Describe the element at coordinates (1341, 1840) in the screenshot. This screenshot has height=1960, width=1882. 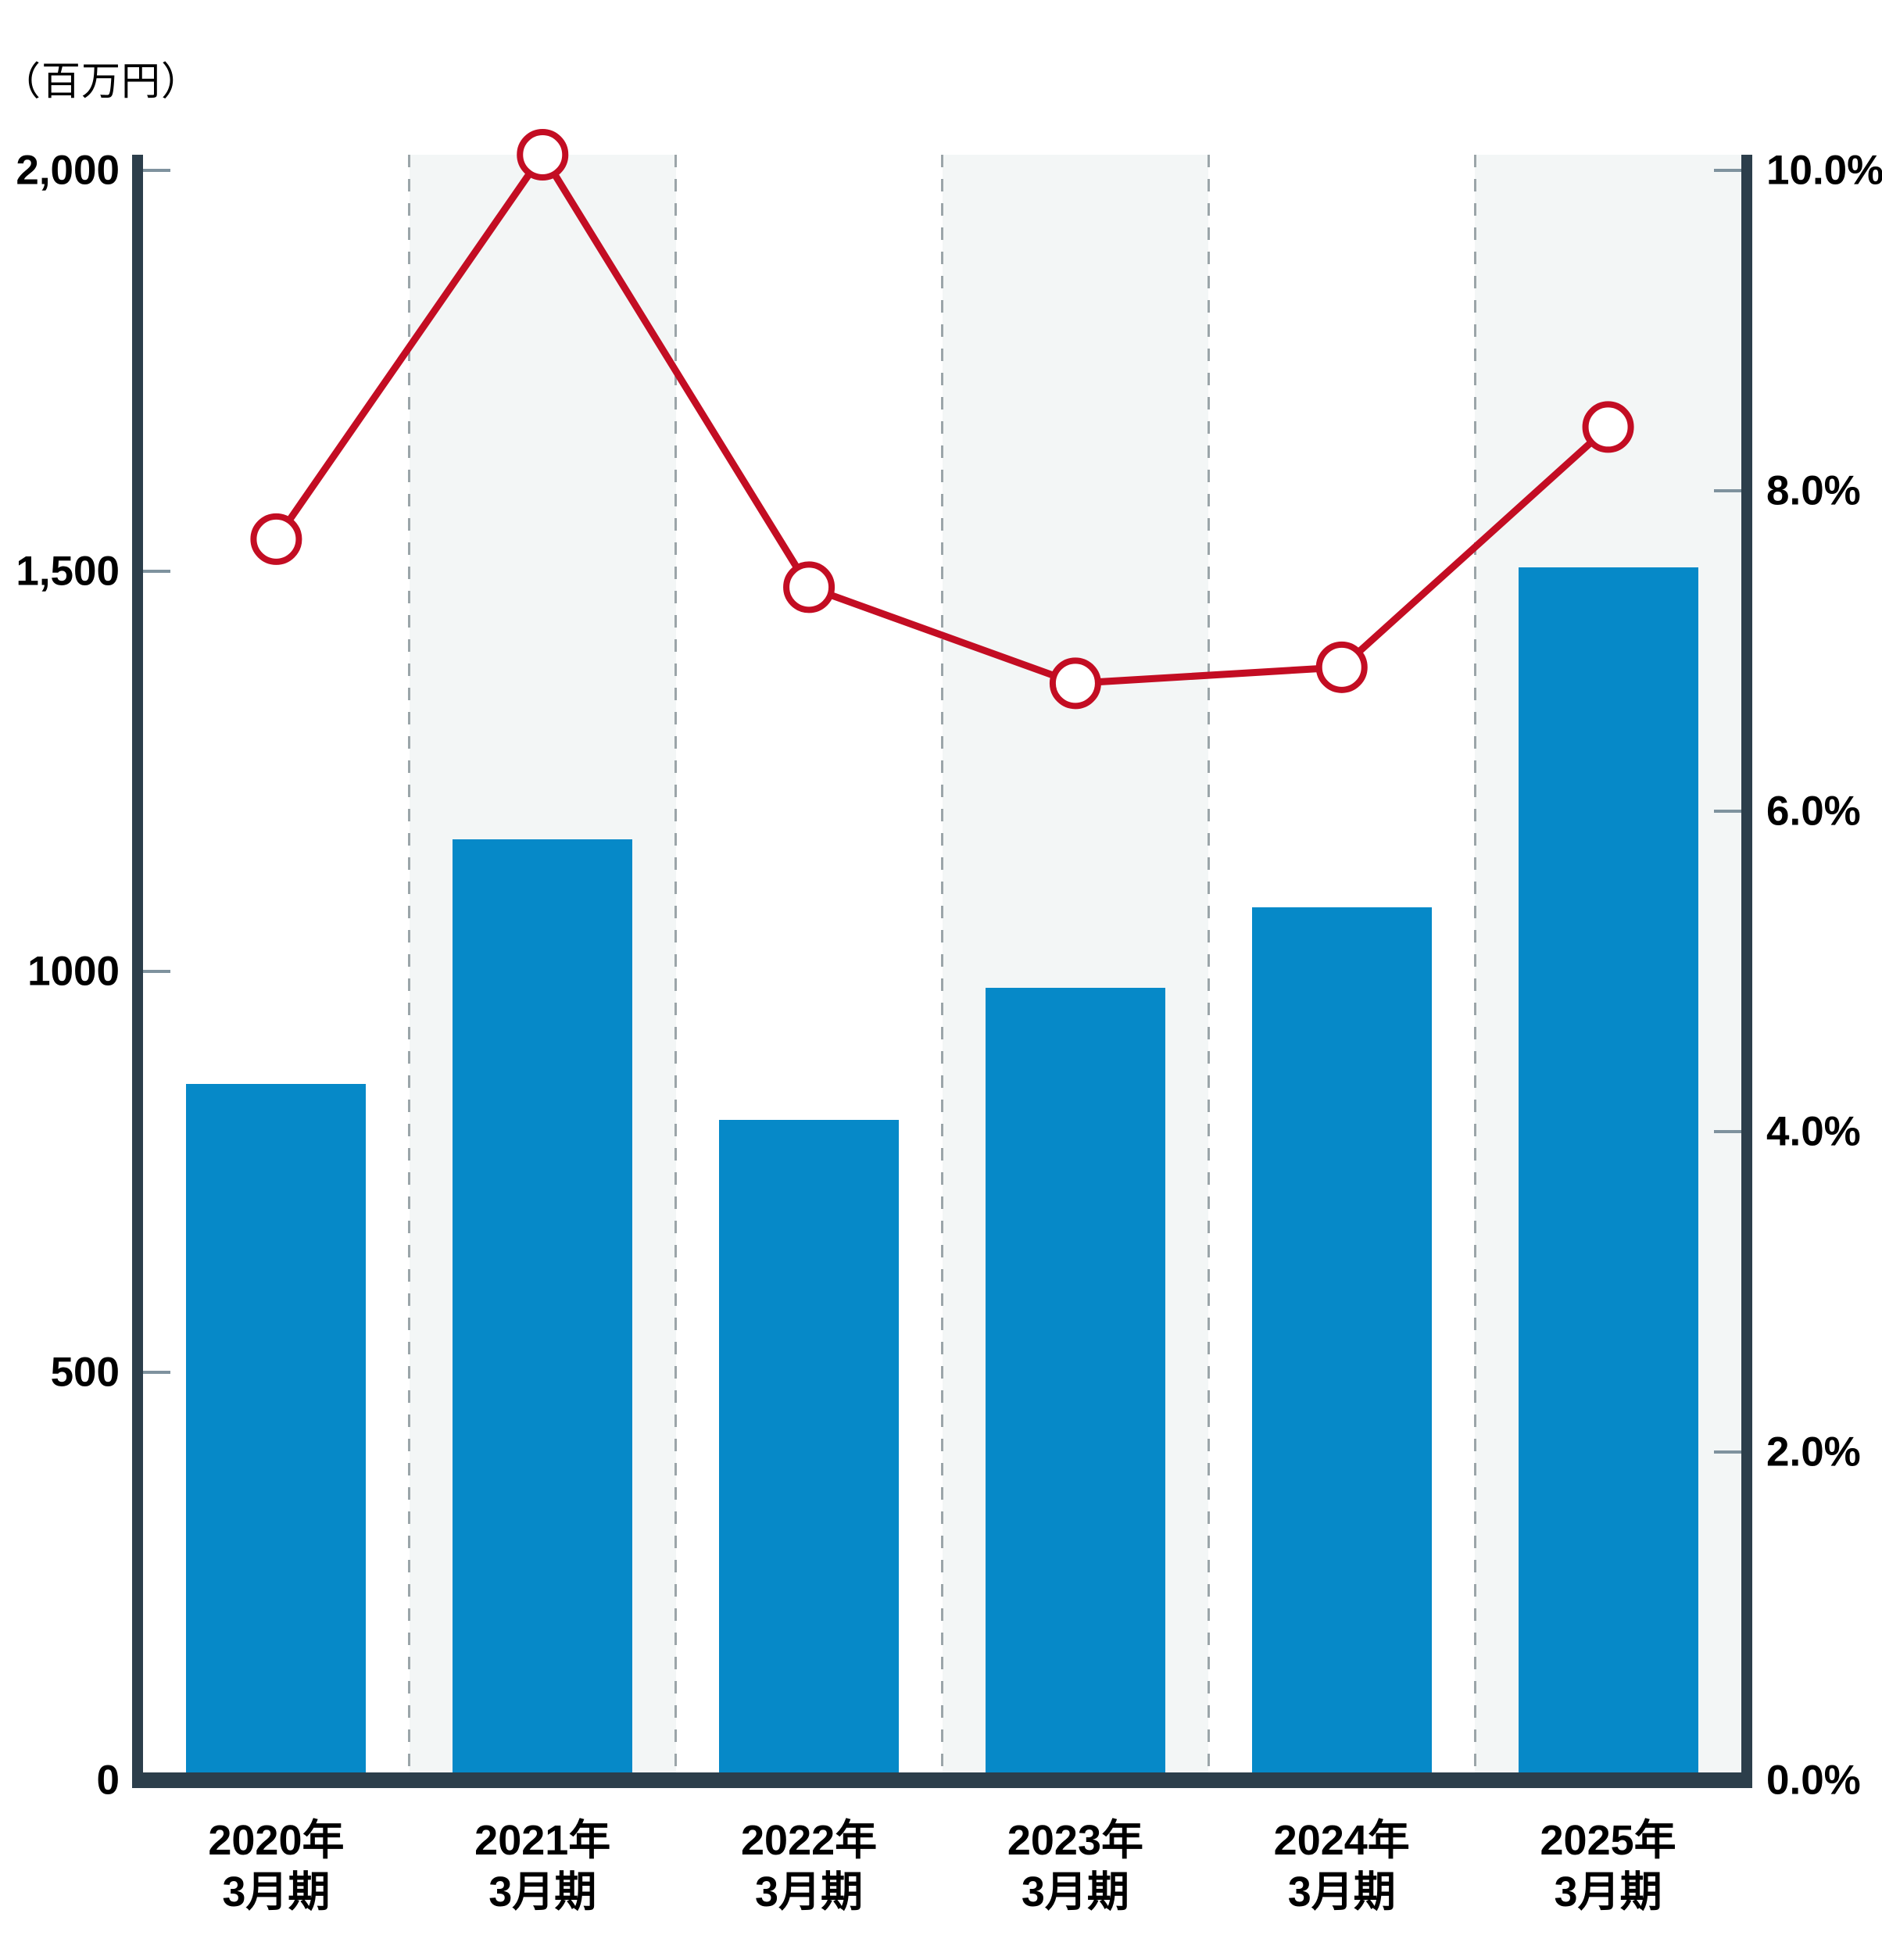
I see `x-axis-label-line: 2024年` at that location.